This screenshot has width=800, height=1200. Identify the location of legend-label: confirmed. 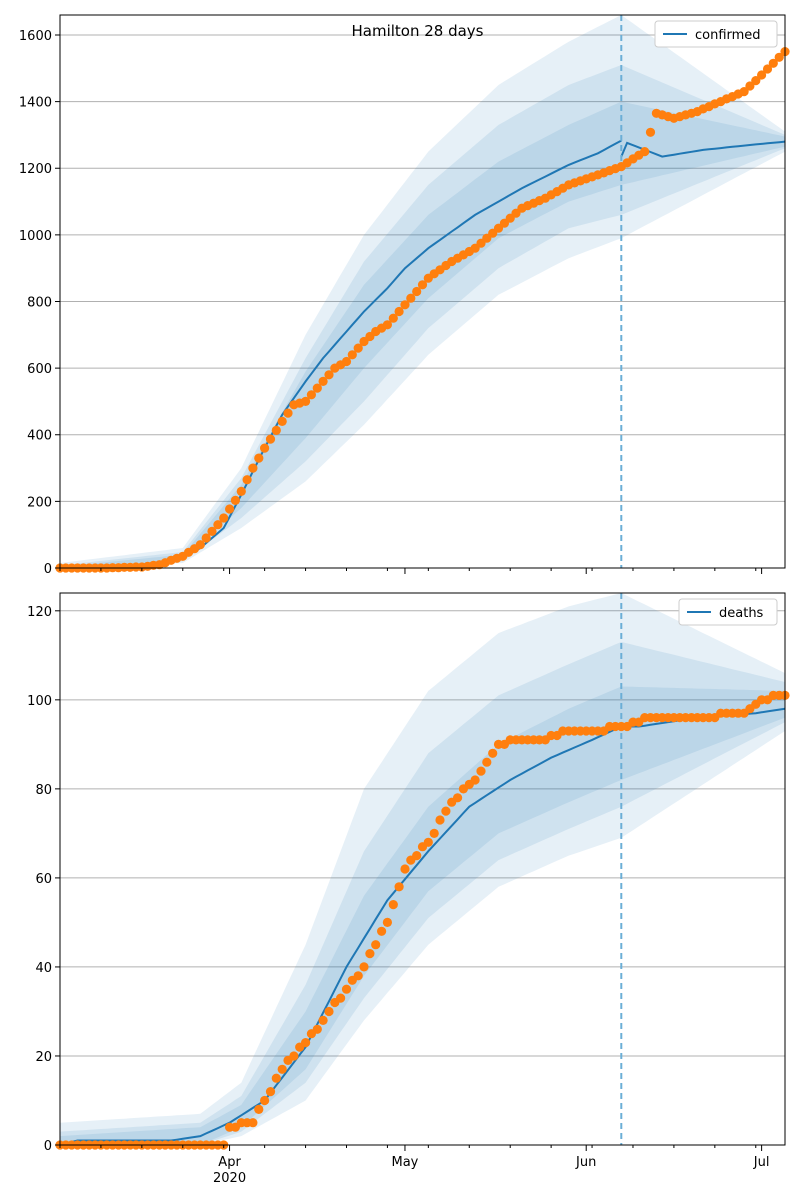
(728, 35).